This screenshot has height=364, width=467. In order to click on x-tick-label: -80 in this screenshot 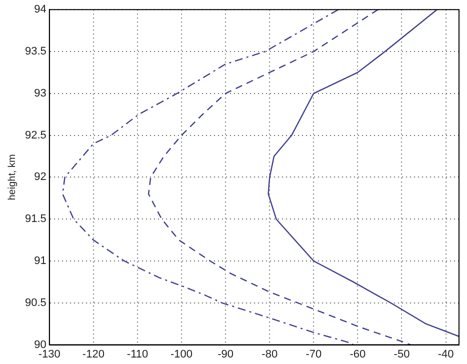, I will do `click(270, 354)`.